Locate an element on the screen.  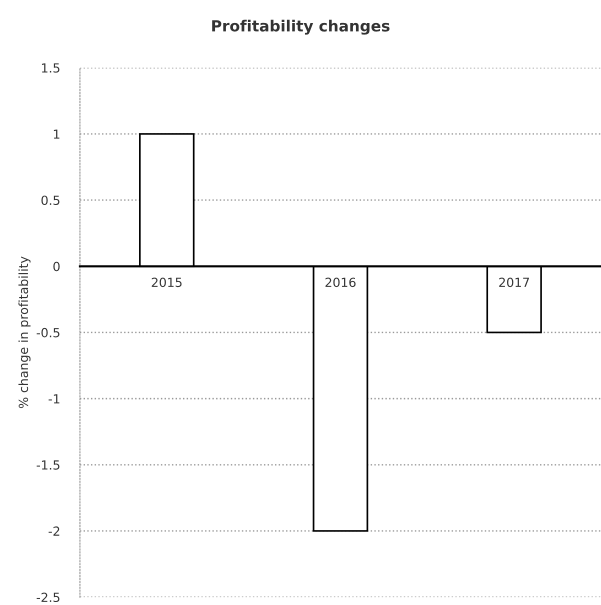
y-tick-label: -2 is located at coordinates (54, 531).